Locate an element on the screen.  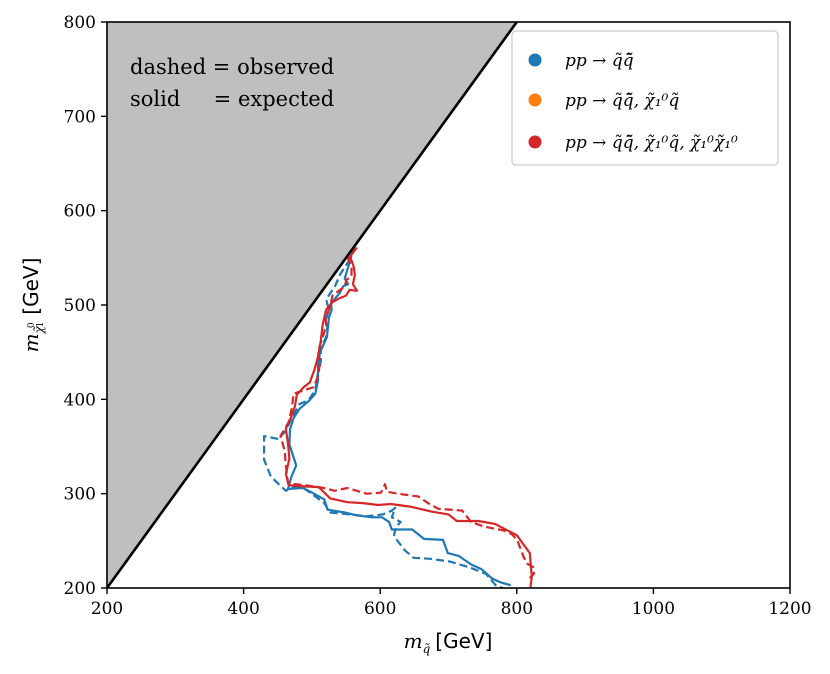
x-tick-label: 400 is located at coordinates (243, 609).